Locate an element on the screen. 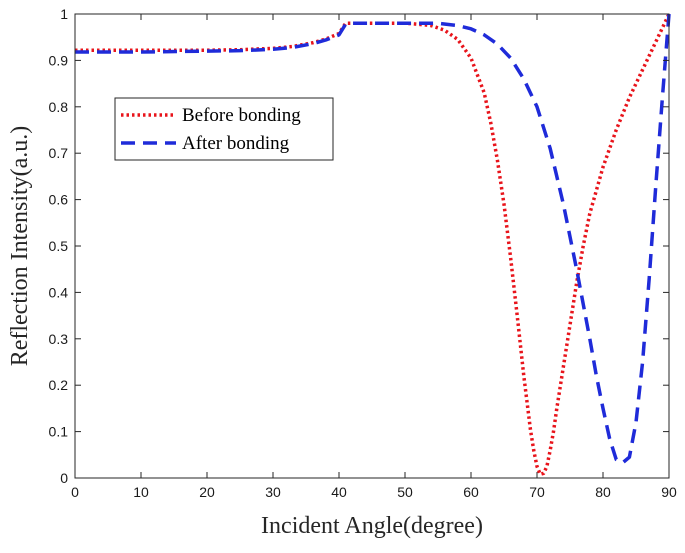 The width and height of the screenshot is (685, 553). y-tick-label: 0.3 is located at coordinates (59, 339).